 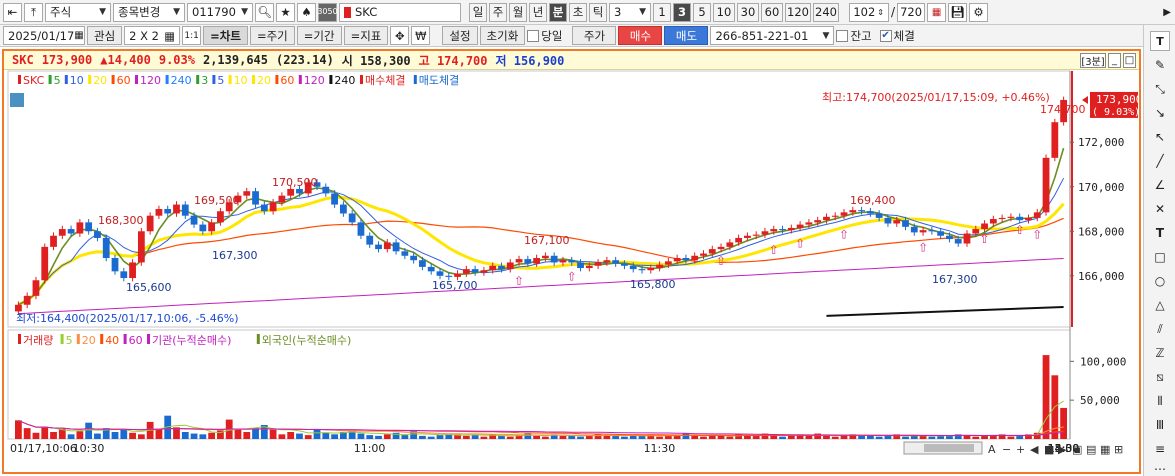 What do you see at coordinates (1167, 12) in the screenshot?
I see `triangle-right-icon: ▶` at bounding box center [1167, 12].